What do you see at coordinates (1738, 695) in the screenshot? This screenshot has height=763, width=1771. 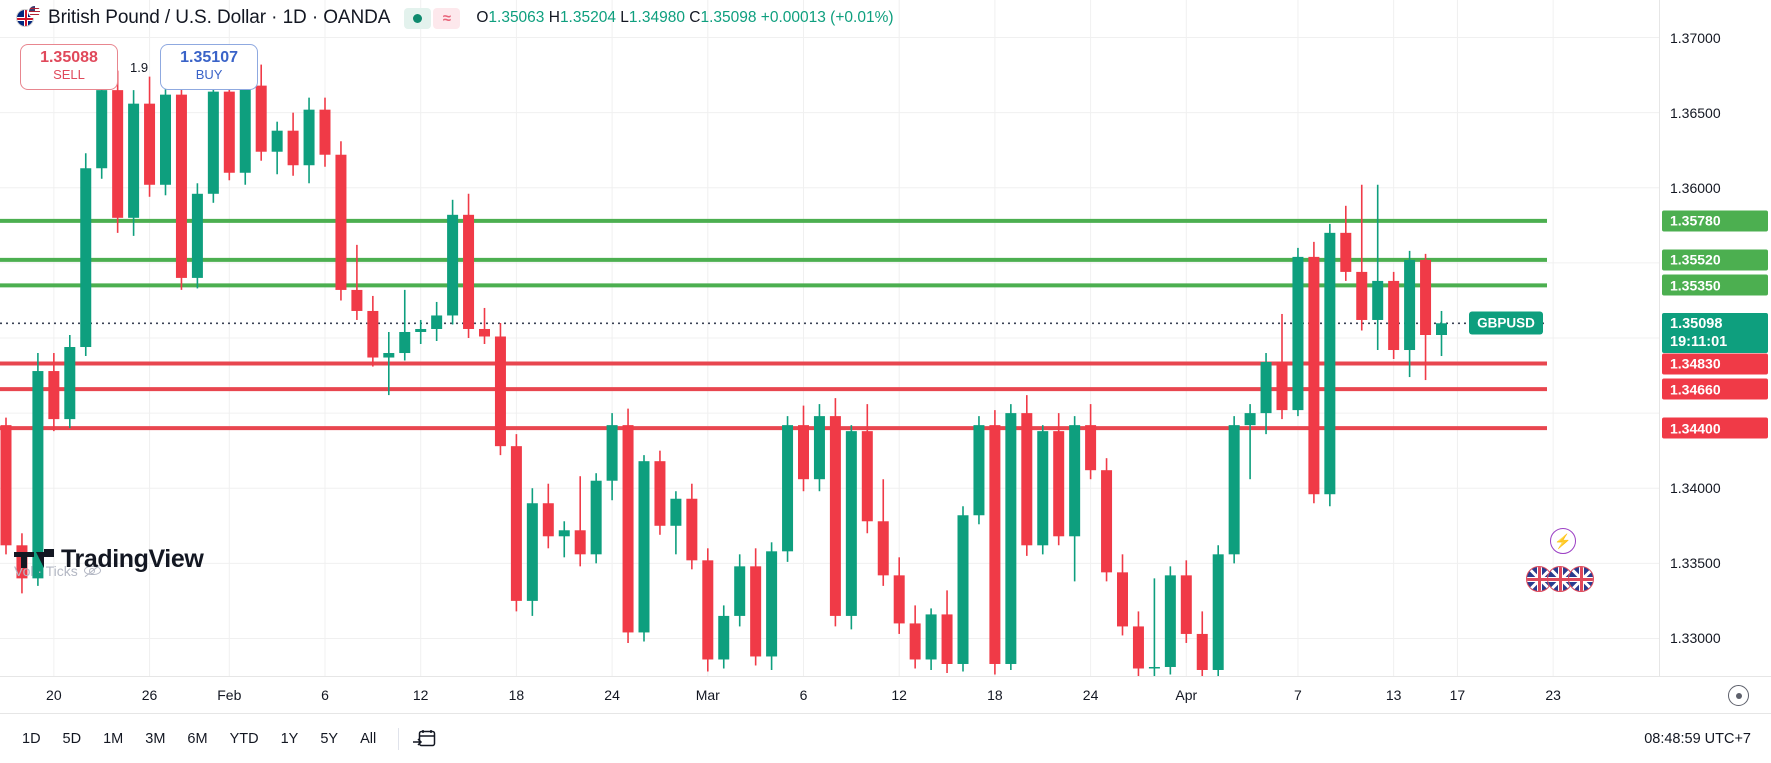 I see `crosshair-target-icon` at bounding box center [1738, 695].